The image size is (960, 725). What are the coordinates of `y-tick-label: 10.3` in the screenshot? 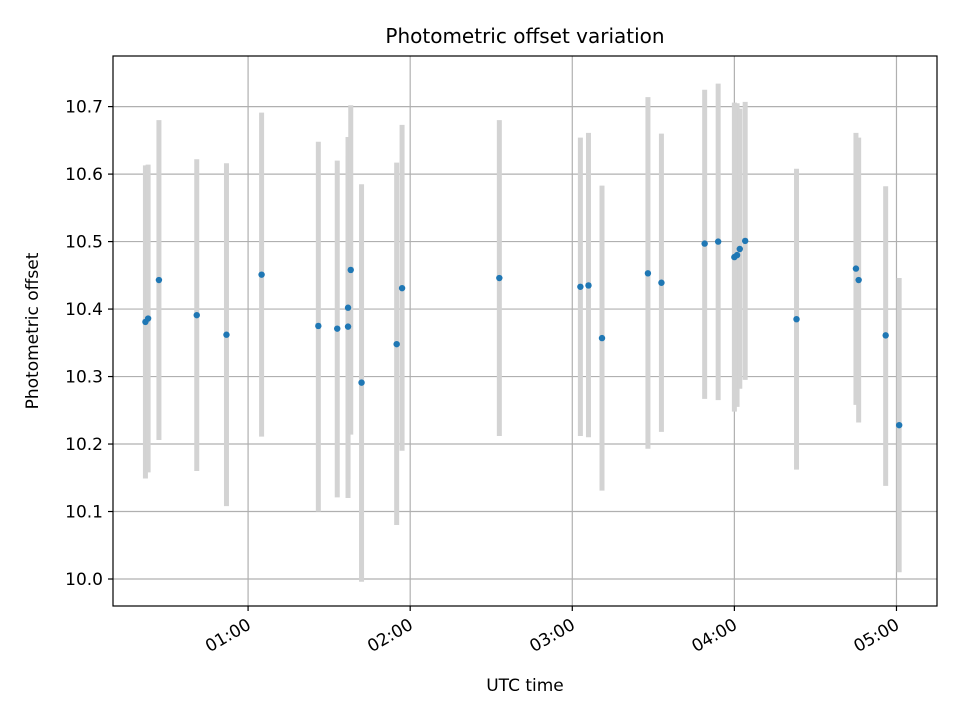 It's located at (84, 378).